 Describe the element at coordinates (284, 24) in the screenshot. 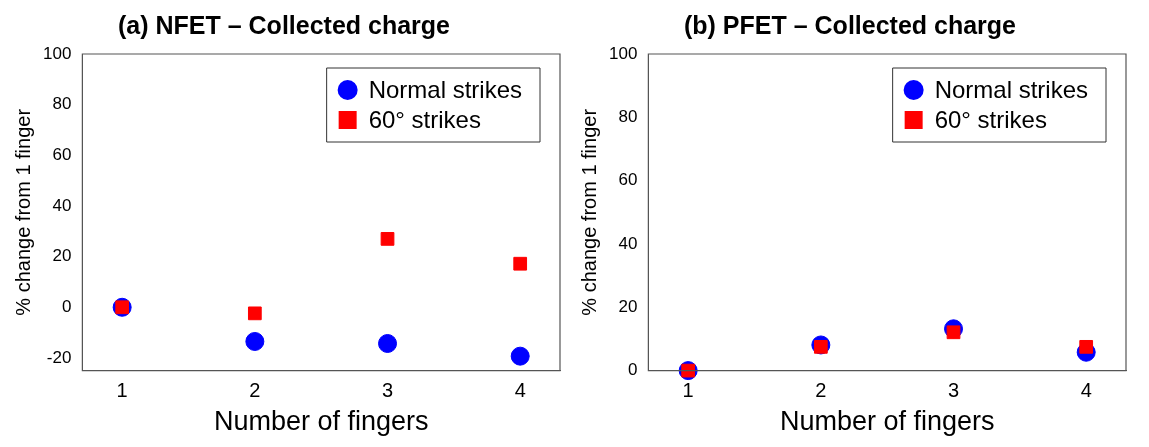

I see `chart-title: (a) NFET – Collected charge` at that location.